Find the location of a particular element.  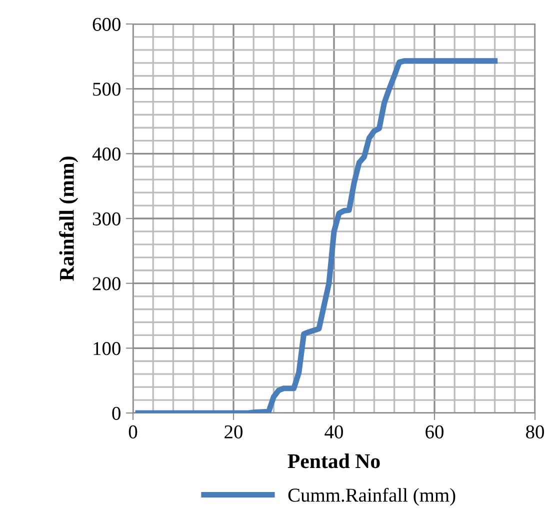

x-tick-label: 20 is located at coordinates (233, 431).